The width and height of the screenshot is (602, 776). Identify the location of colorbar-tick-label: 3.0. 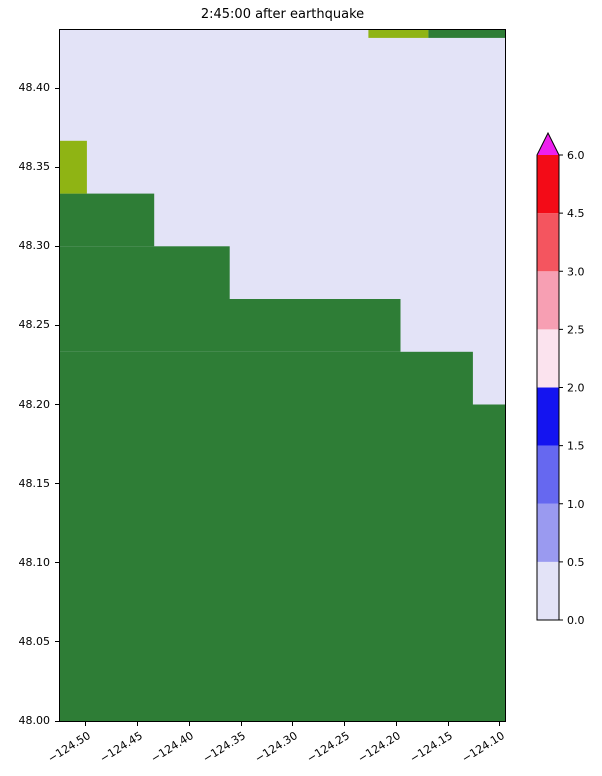
(576, 271).